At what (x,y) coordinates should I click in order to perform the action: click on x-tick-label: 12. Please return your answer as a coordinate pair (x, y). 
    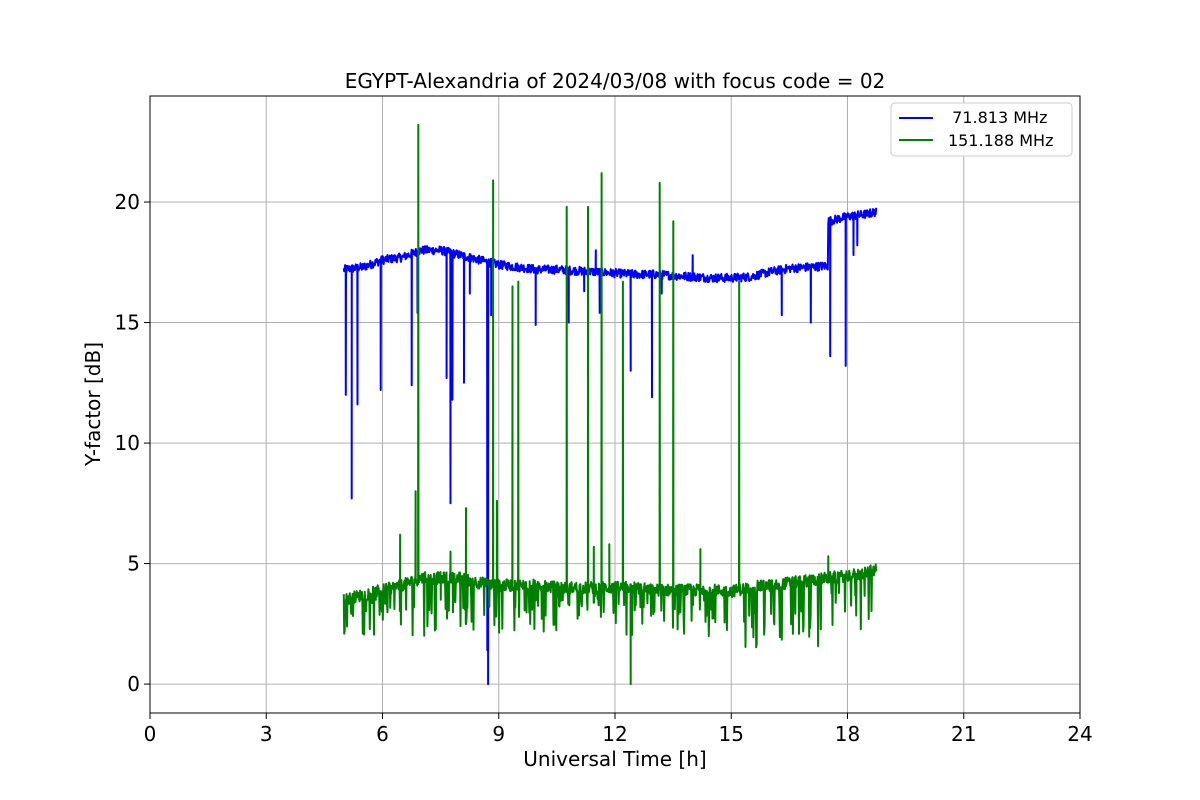
    Looking at the image, I should click on (614, 734).